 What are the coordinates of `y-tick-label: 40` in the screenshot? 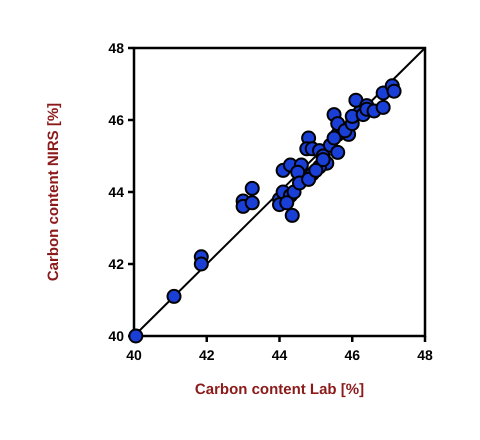 It's located at (116, 336).